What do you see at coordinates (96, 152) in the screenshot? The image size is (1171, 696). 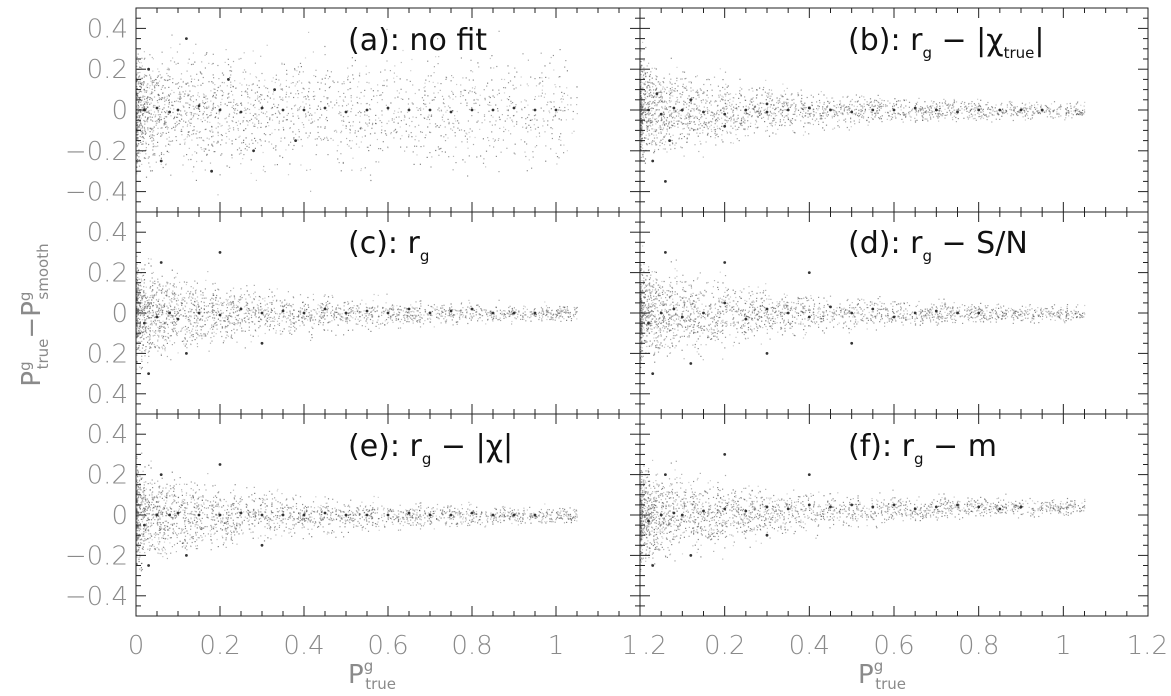 I see `y-tick-label: −0.2` at bounding box center [96, 152].